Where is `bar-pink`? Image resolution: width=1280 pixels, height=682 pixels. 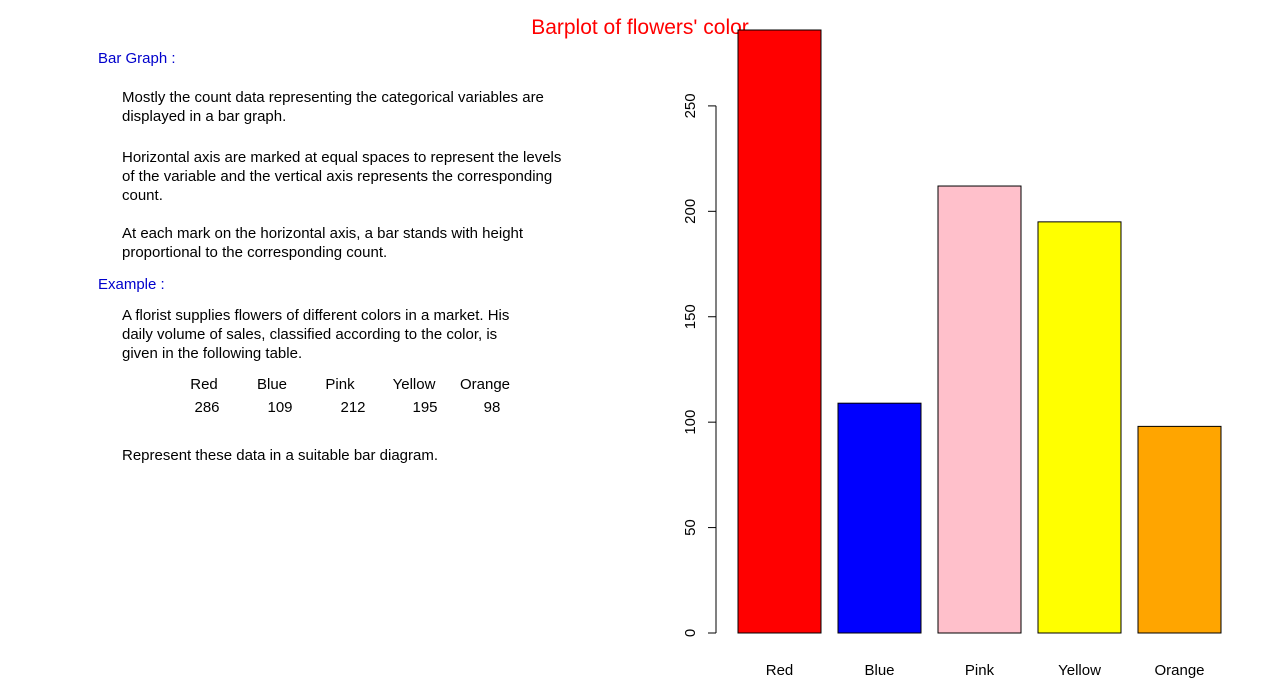 bar-pink is located at coordinates (979, 409).